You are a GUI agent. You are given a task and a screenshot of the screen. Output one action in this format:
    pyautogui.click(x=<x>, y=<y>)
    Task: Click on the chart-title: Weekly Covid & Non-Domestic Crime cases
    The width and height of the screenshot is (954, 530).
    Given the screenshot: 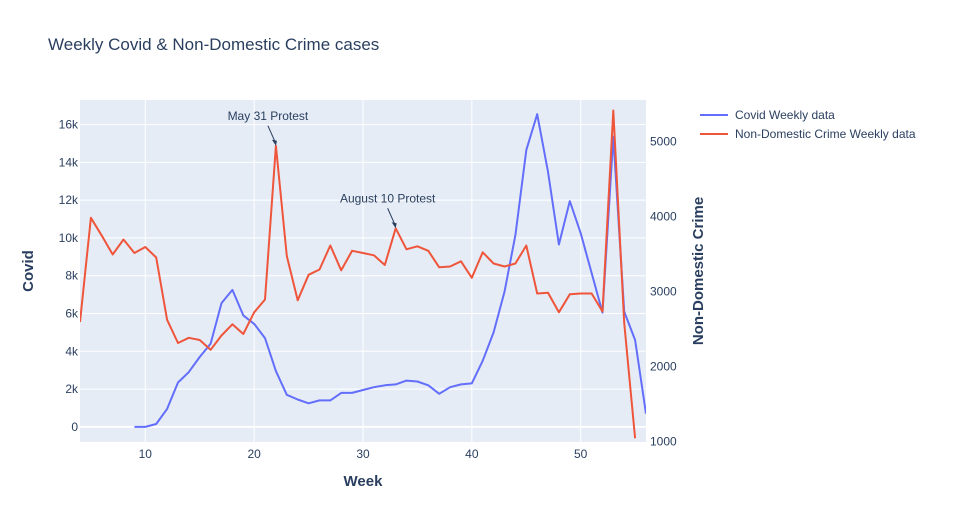 What is the action you would take?
    pyautogui.click(x=213, y=44)
    